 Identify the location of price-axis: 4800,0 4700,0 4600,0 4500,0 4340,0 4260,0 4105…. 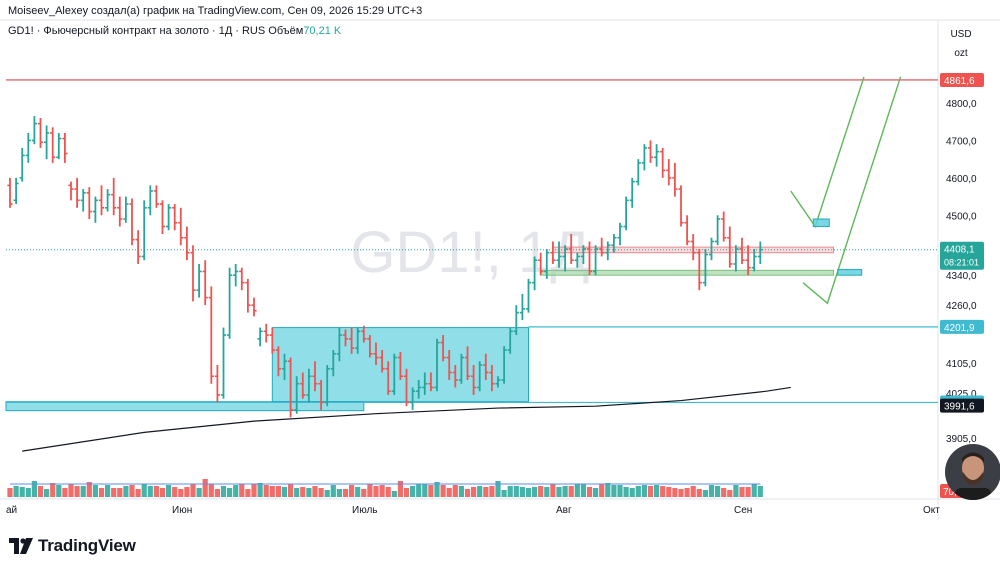
(961, 272).